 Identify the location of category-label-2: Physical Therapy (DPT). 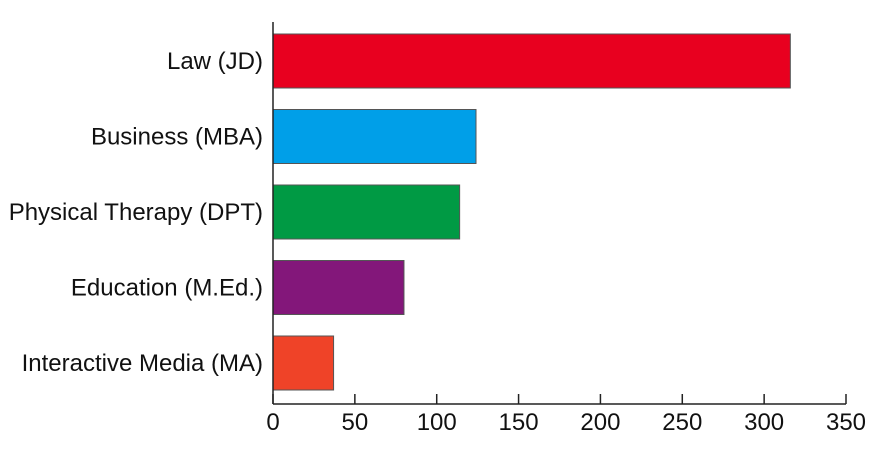
(136, 212).